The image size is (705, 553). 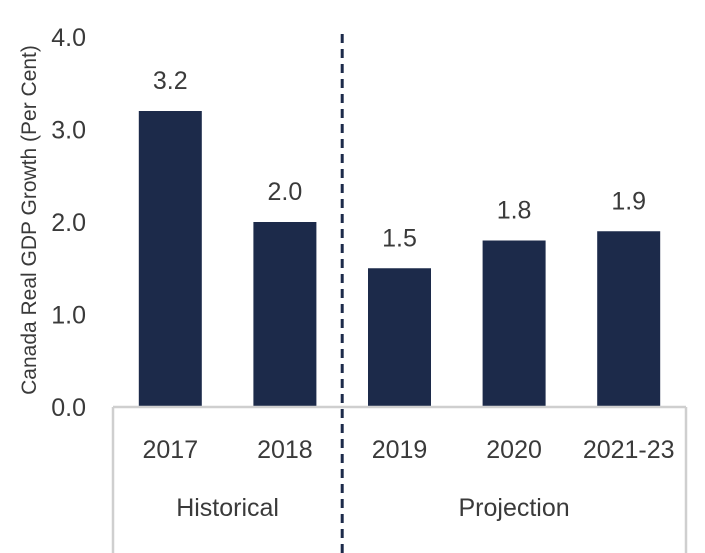 I want to click on bar-2019, so click(x=399, y=337).